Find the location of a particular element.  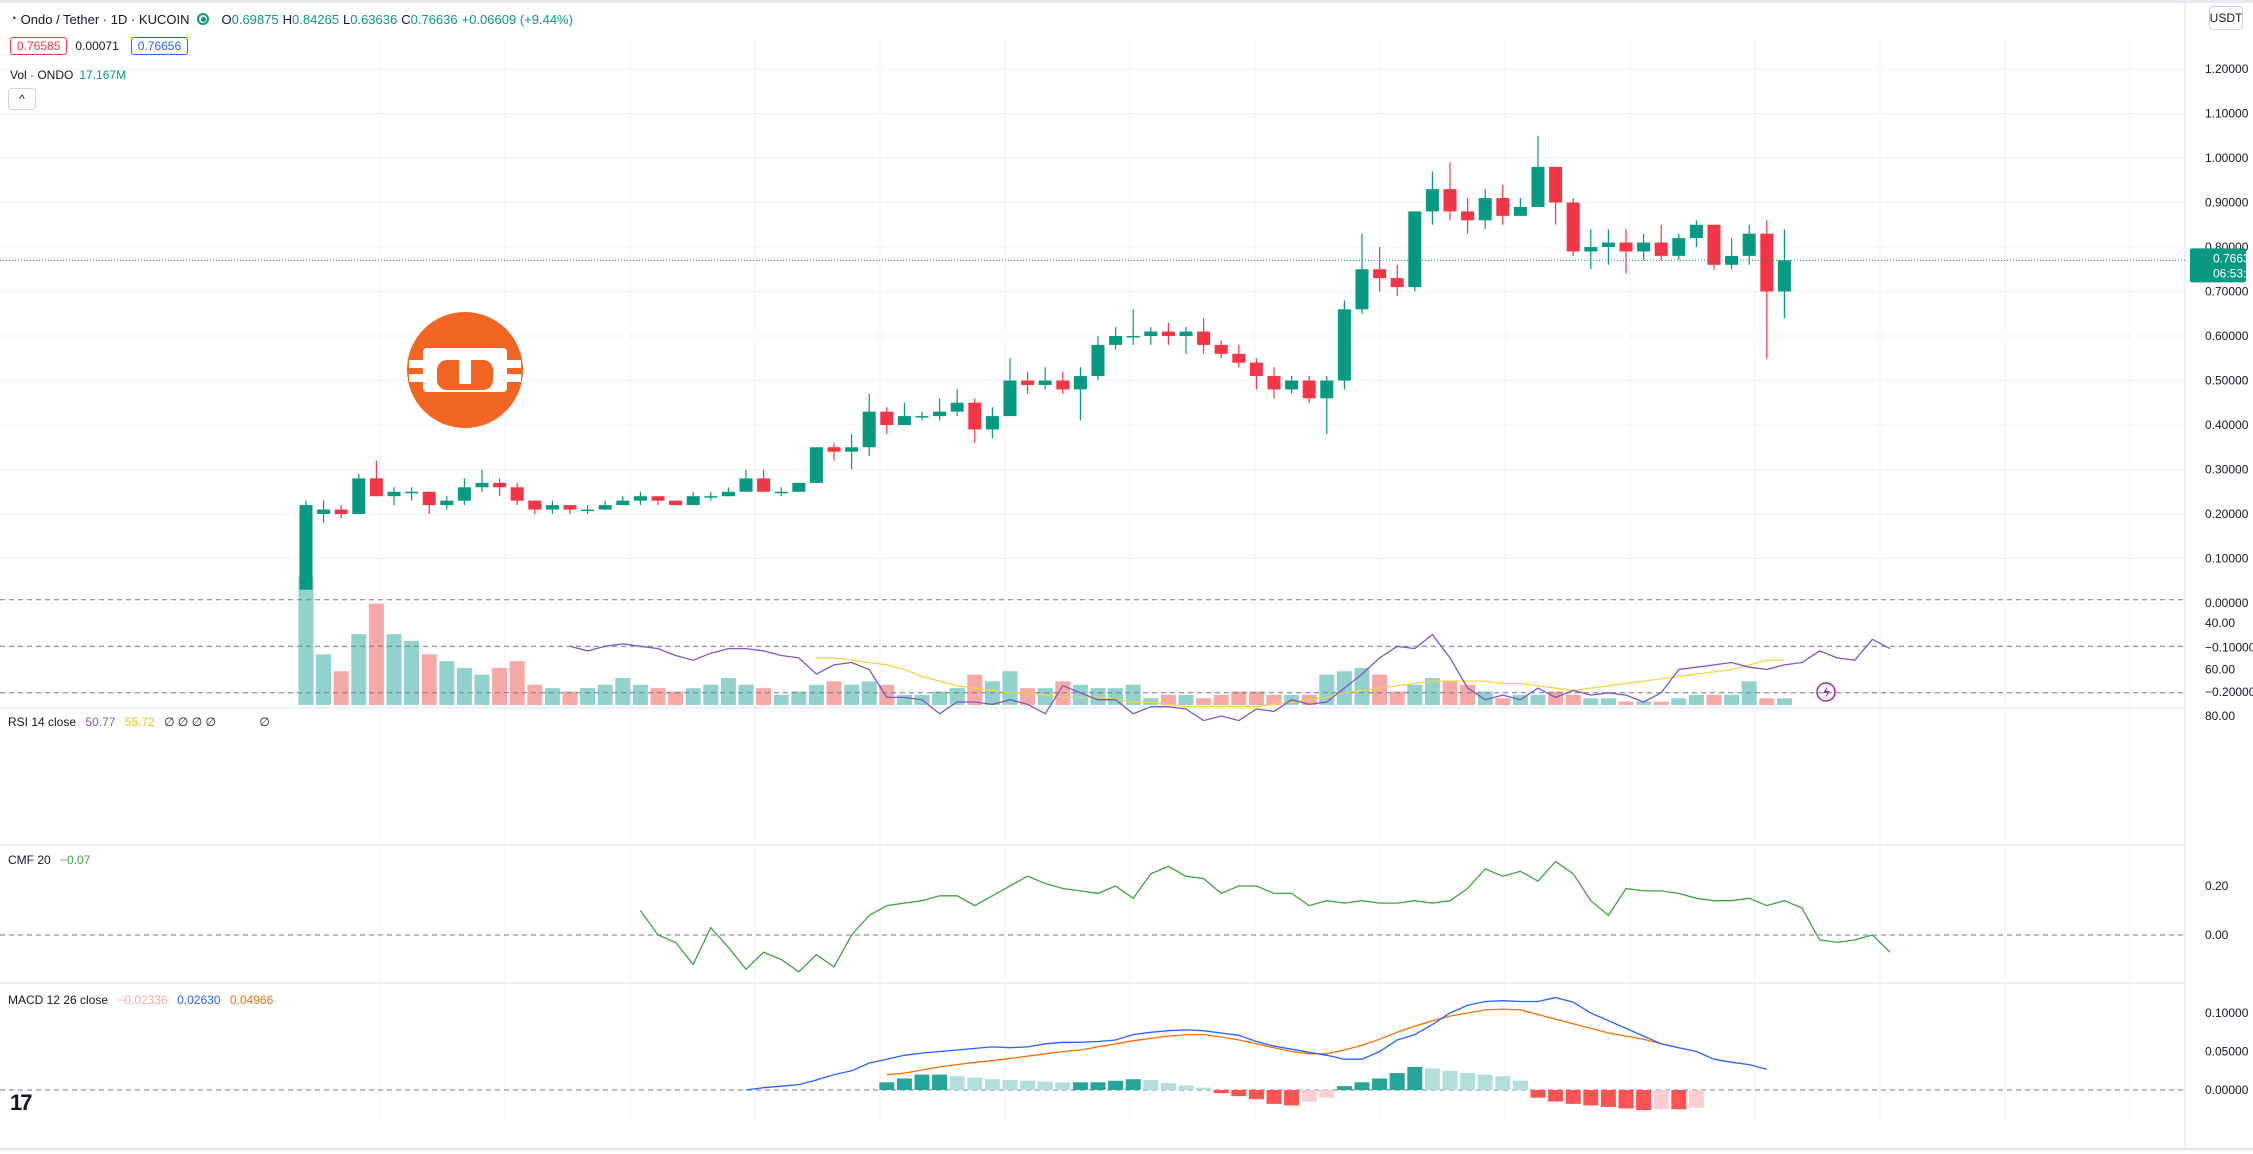

low-label: L is located at coordinates (347, 19).